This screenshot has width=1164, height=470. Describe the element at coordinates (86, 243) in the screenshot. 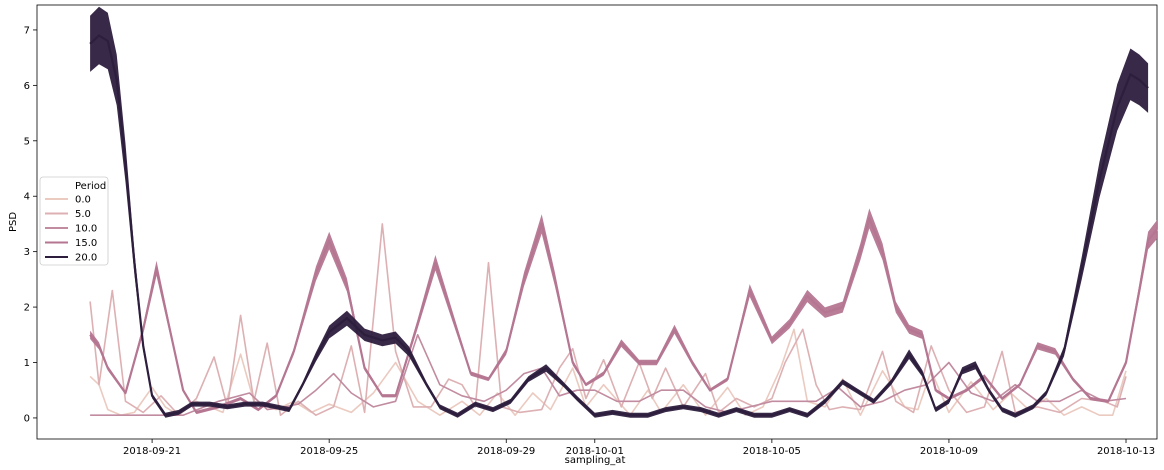

I see `legend-label: 15.0` at that location.